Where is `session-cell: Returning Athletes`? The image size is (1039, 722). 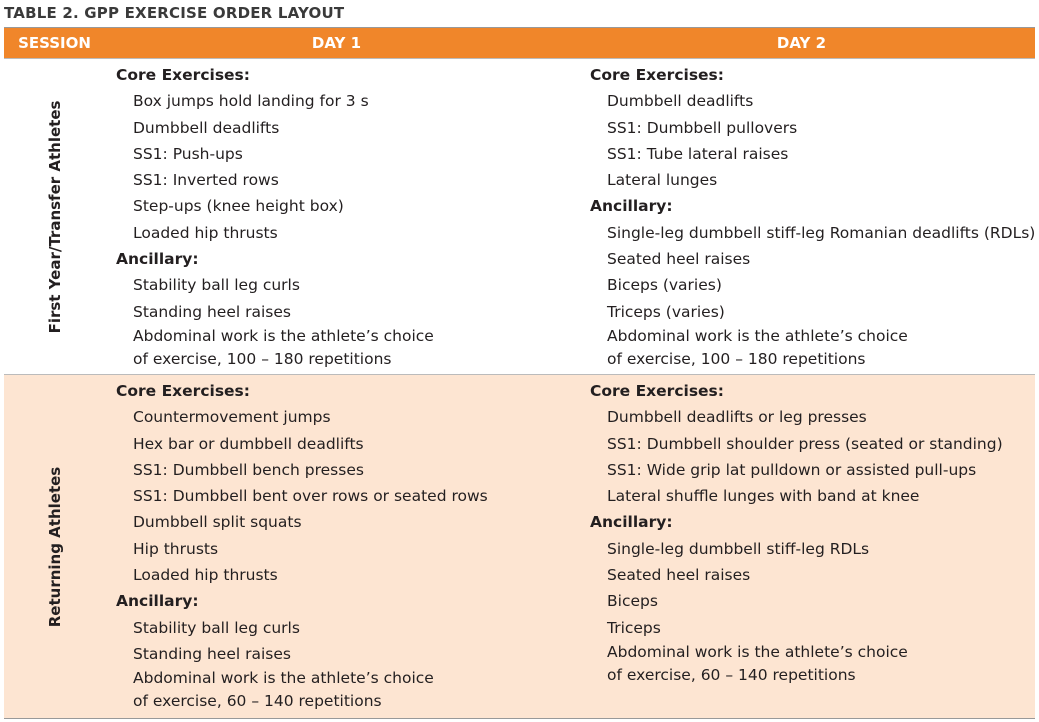 session-cell: Returning Athletes is located at coordinates (54, 546).